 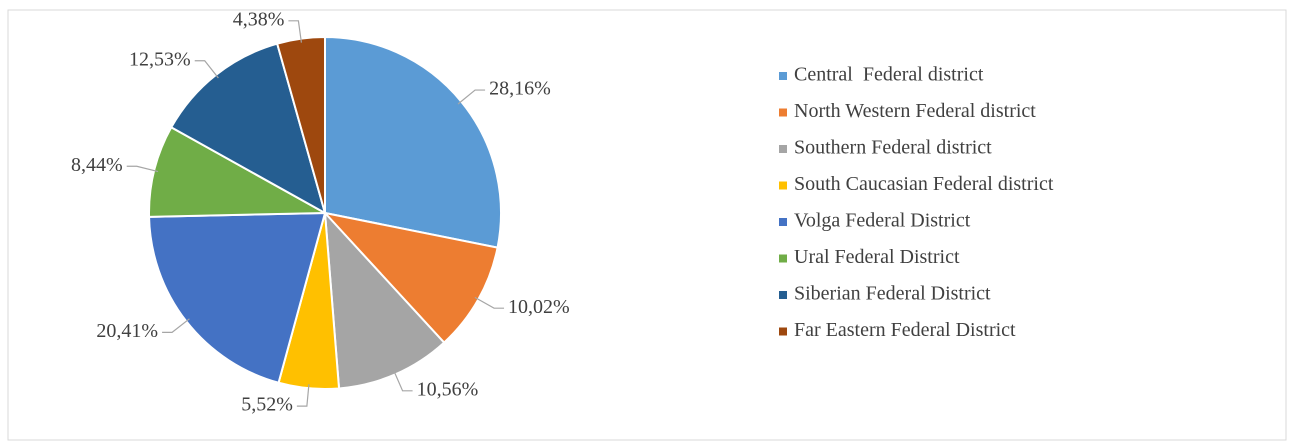 I want to click on legend-label: Volga Federal District, so click(x=882, y=221).